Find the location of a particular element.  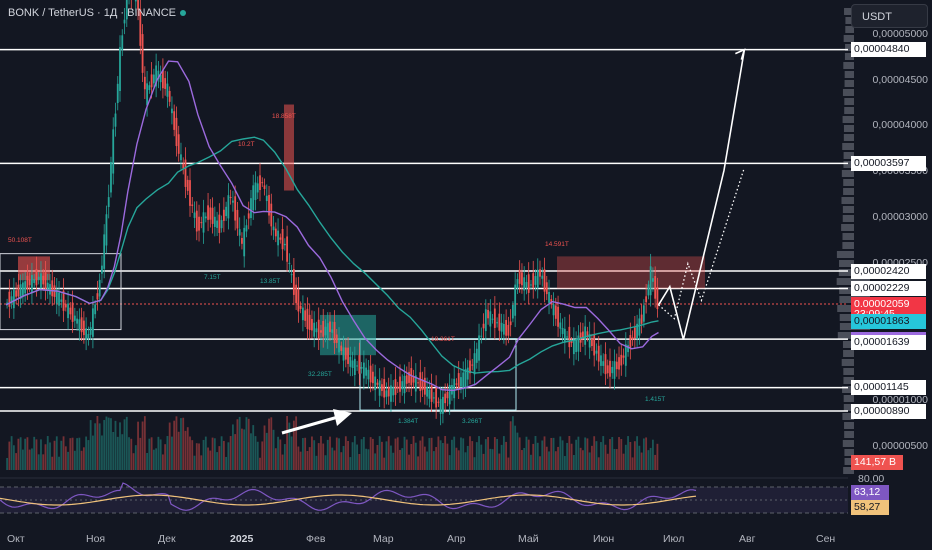

rsi-ma-line is located at coordinates (348, 500).